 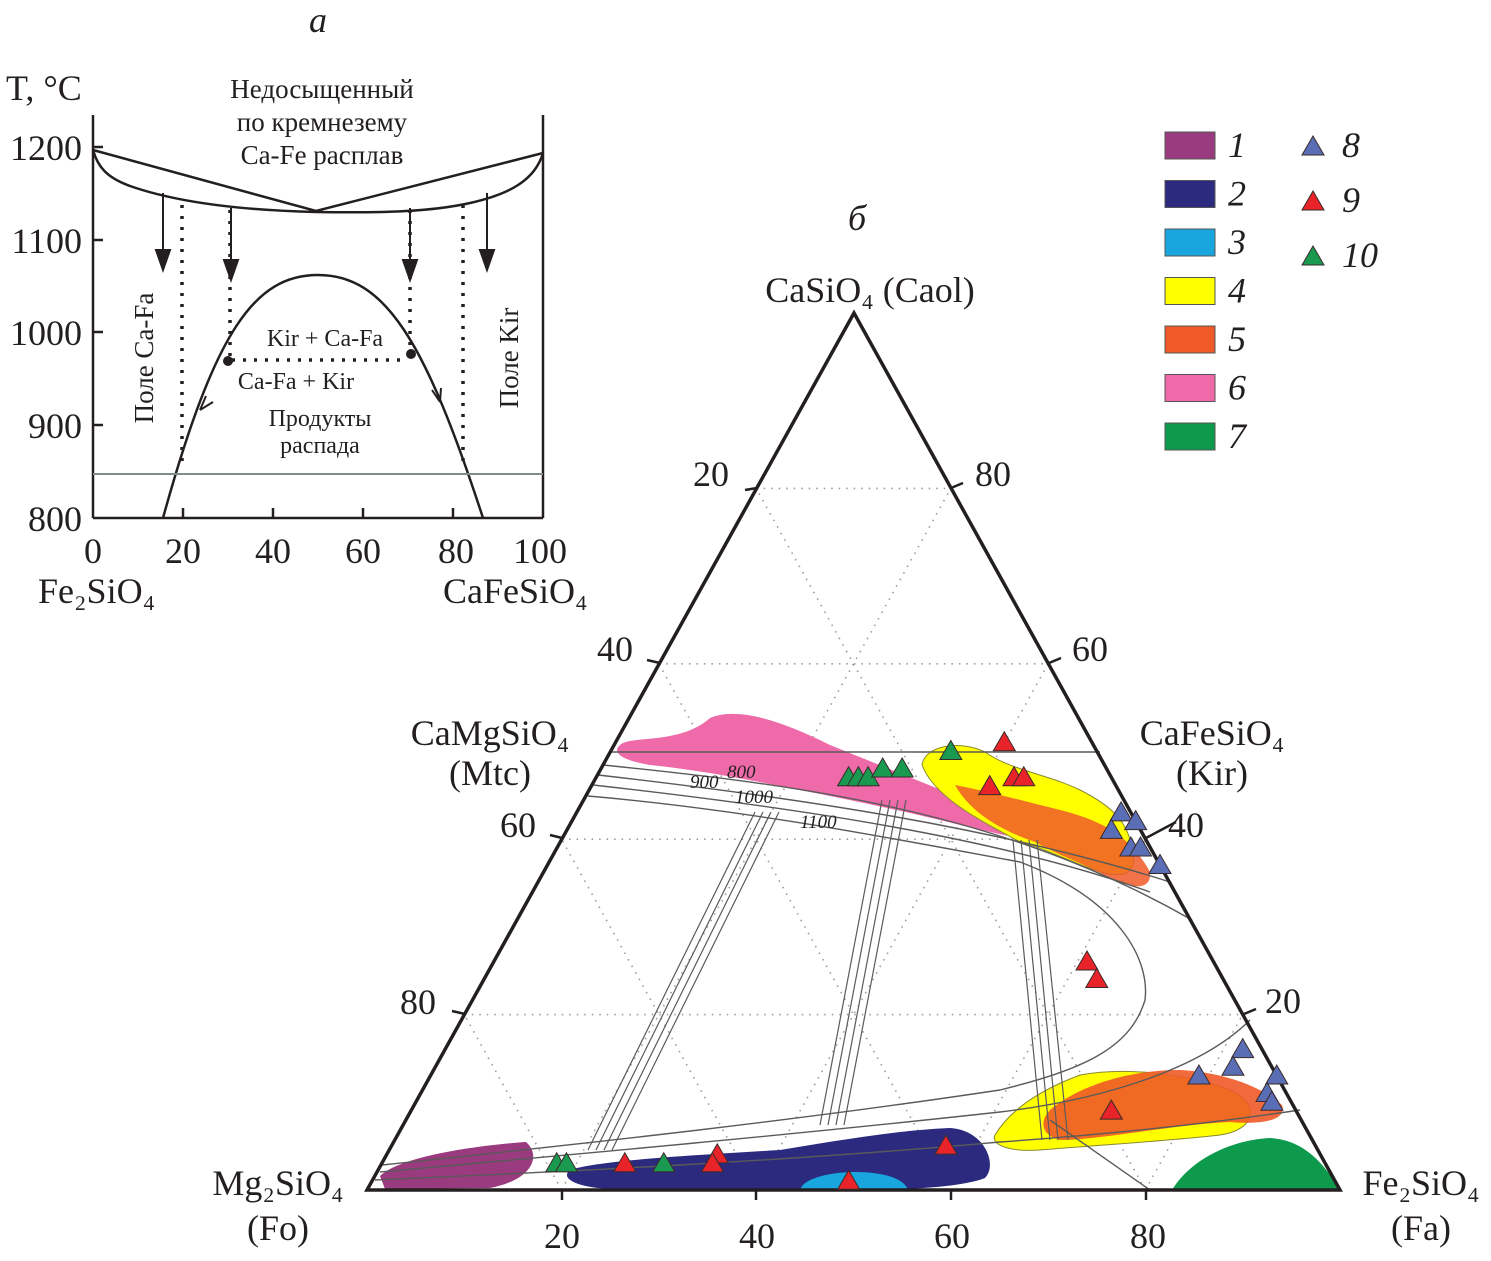 What do you see at coordinates (1237, 339) in the screenshot?
I see `legend-label: 5` at bounding box center [1237, 339].